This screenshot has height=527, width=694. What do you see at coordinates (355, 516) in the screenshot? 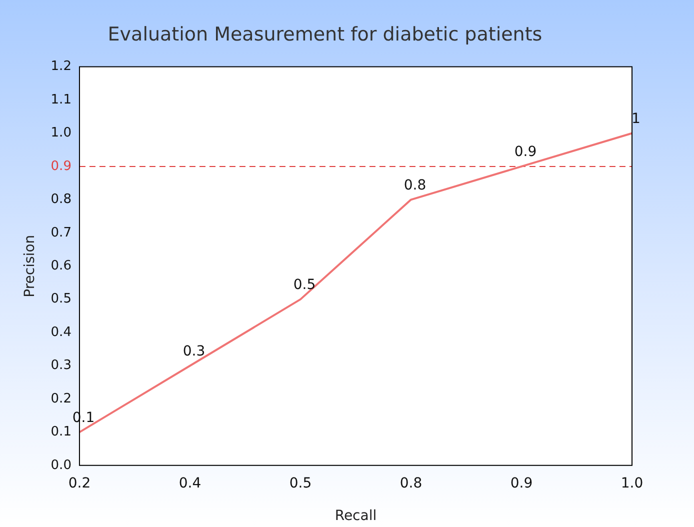
I see `x-axis-title: Recall` at bounding box center [355, 516].